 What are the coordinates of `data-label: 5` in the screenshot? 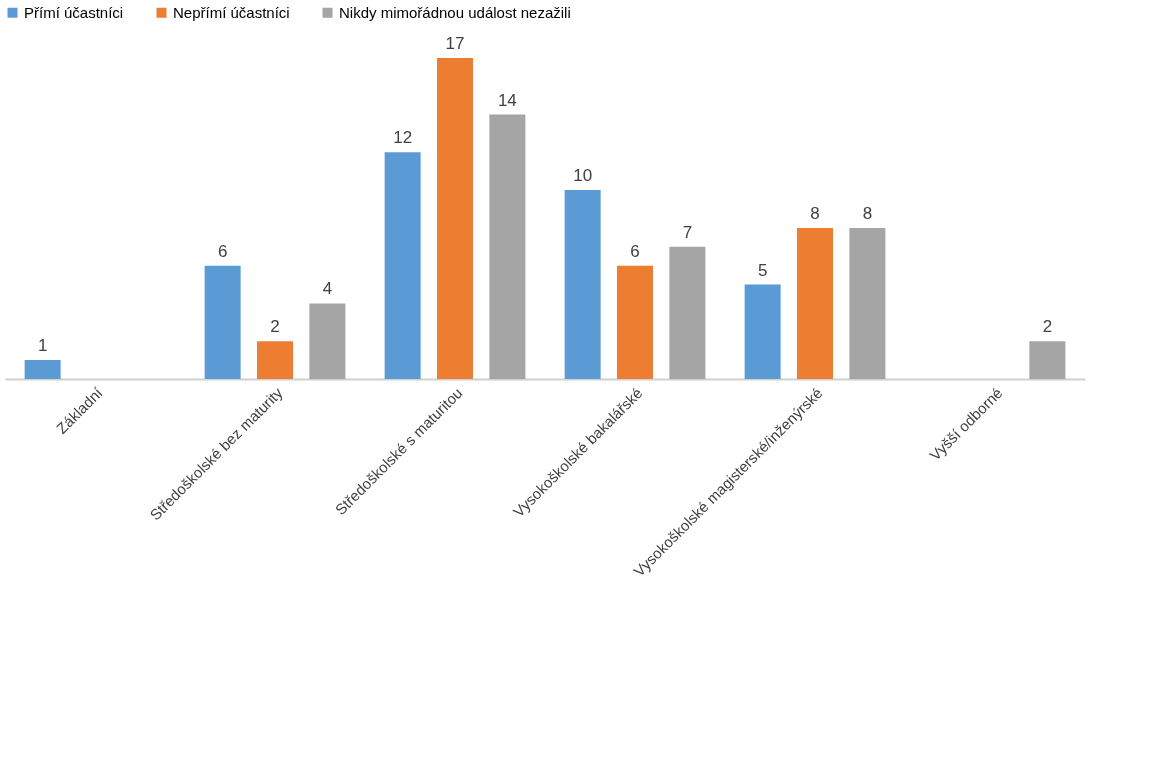 It's located at (762, 270).